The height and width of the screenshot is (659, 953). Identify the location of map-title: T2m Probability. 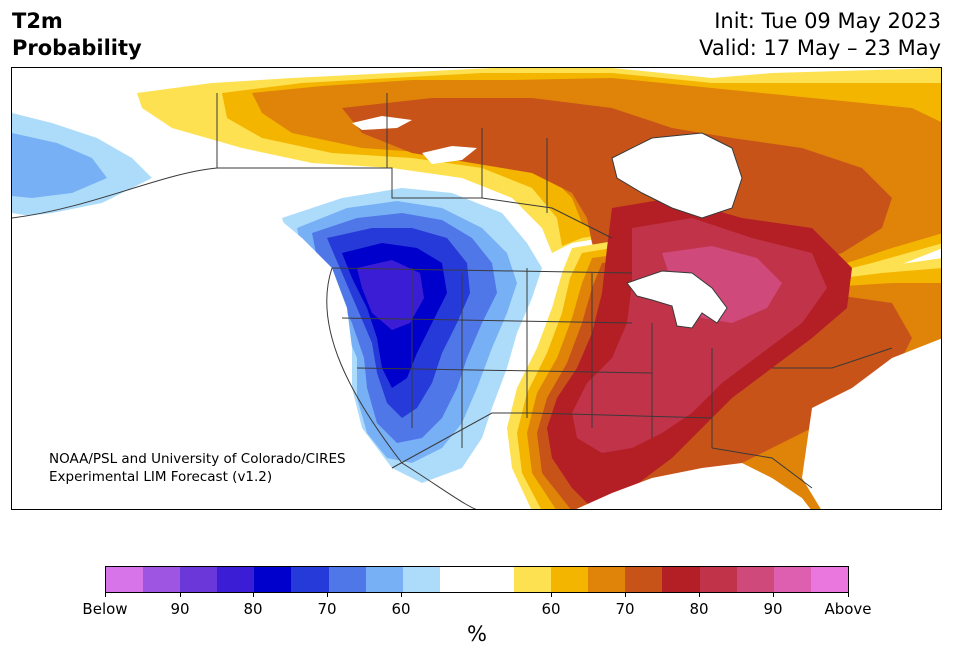
(77, 35).